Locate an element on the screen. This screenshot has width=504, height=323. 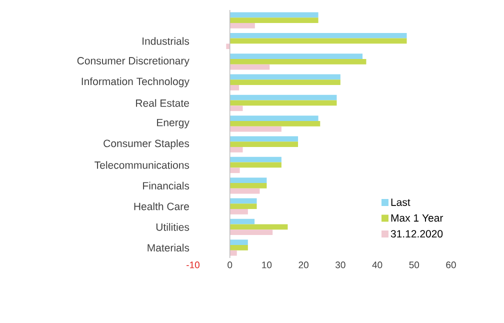
y-tick-label: Industrials is located at coordinates (166, 41).